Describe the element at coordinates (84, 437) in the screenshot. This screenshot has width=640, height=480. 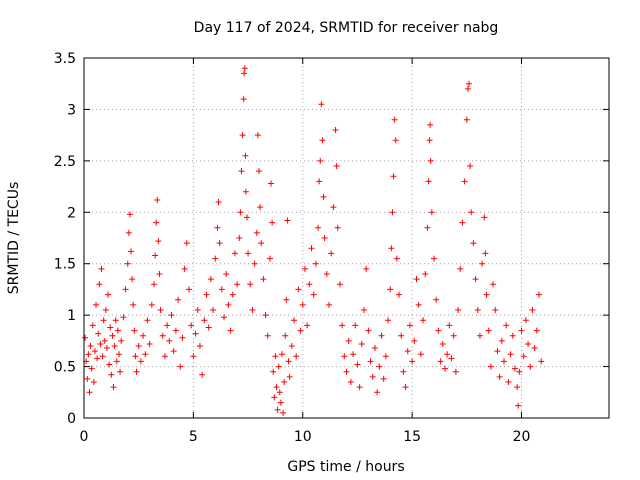
I see `x-tick-label: 0` at that location.